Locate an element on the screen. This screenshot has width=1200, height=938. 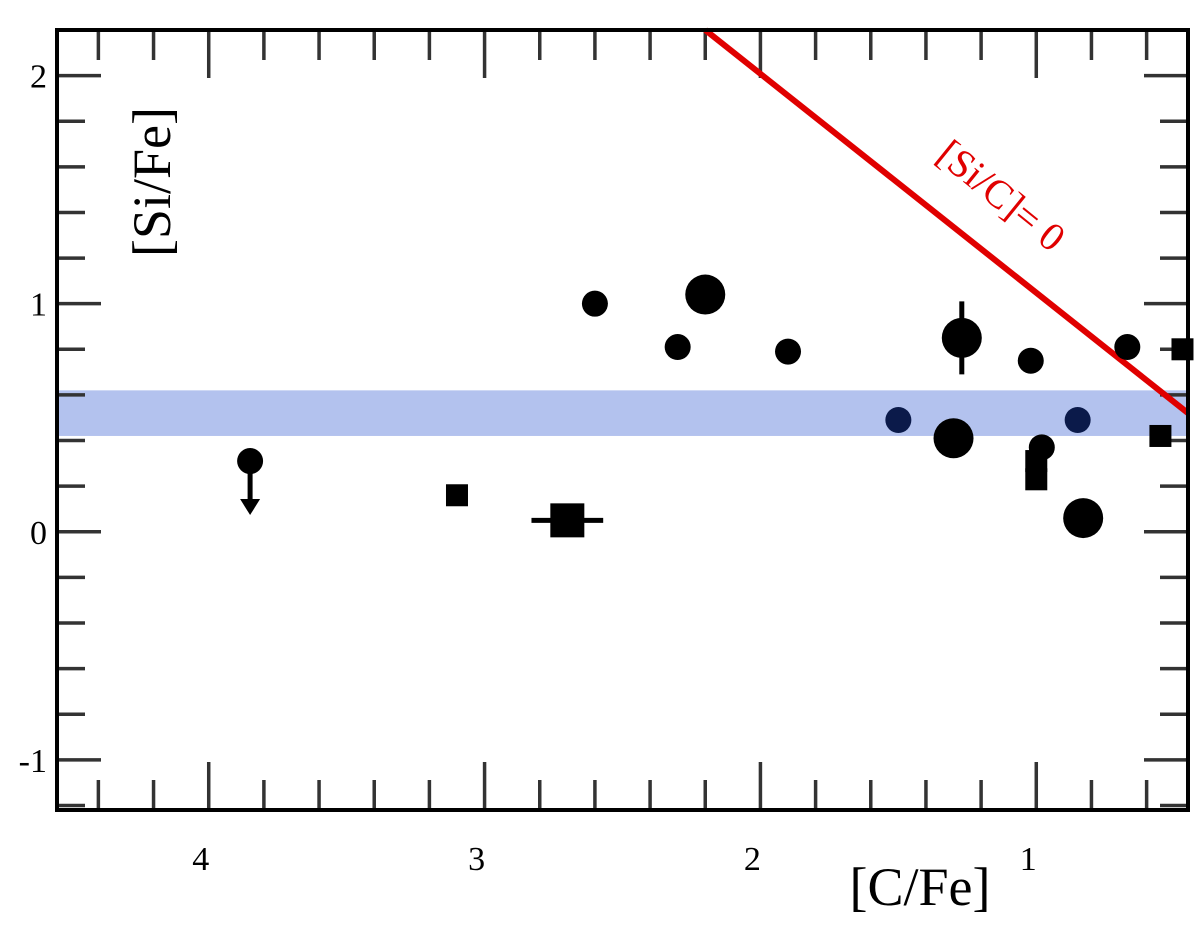
reference-band is located at coordinates (622, 413).